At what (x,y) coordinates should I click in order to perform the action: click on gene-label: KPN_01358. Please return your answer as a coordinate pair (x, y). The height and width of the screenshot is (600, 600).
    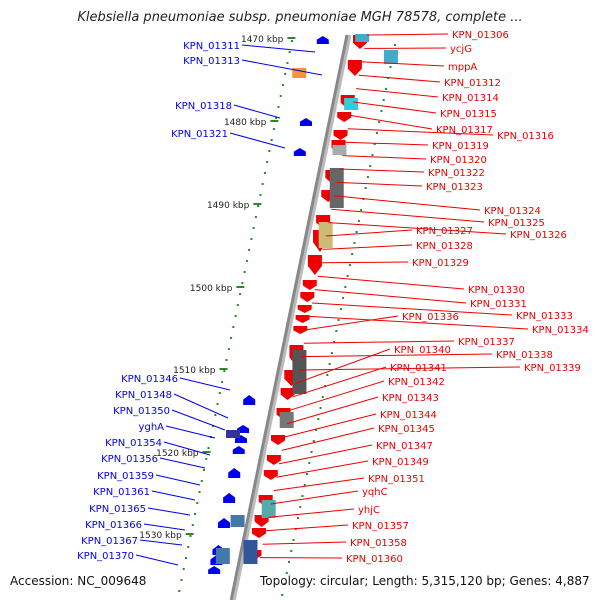
    Looking at the image, I should click on (378, 543).